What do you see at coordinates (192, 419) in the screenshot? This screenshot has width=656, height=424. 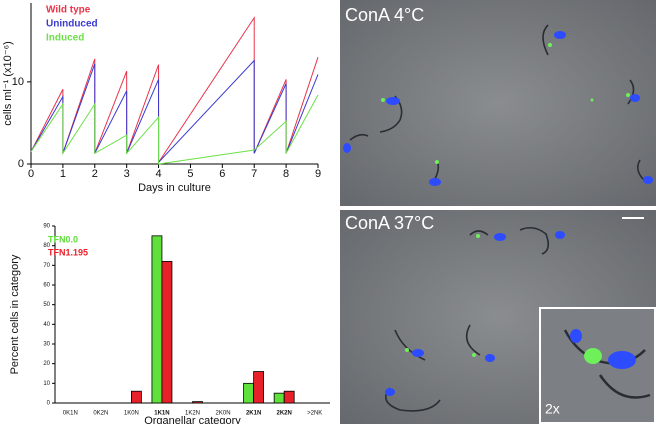 I see `x-axis-label: Organellar category` at bounding box center [192, 419].